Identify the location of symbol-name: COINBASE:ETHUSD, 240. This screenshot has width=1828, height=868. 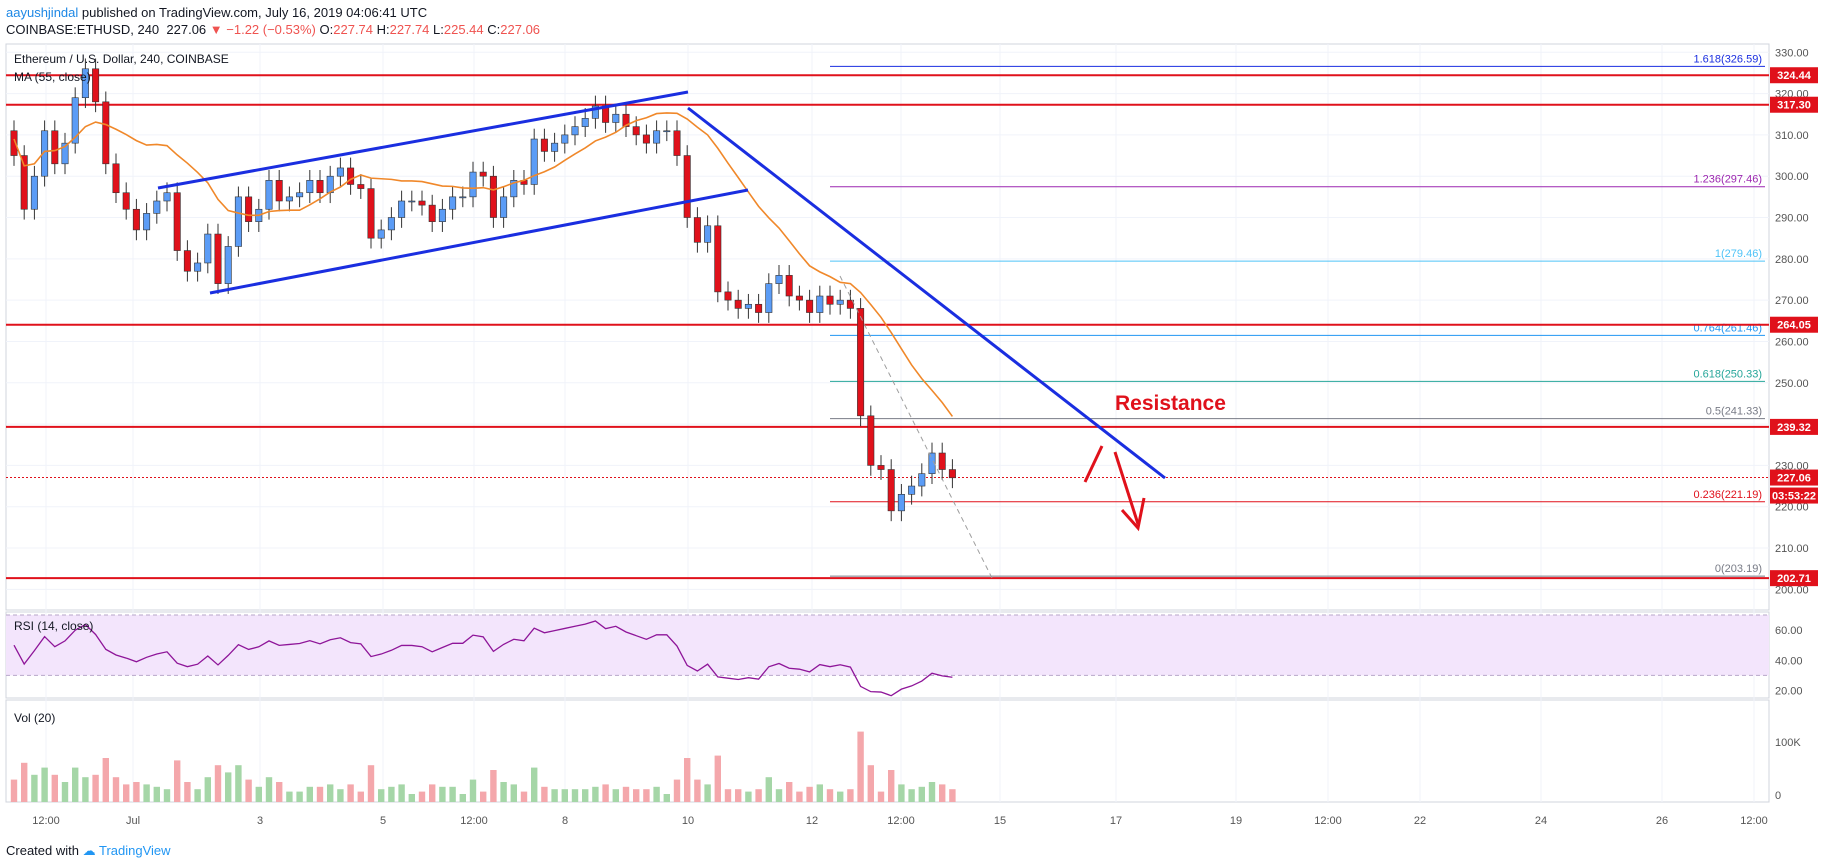
(83, 29).